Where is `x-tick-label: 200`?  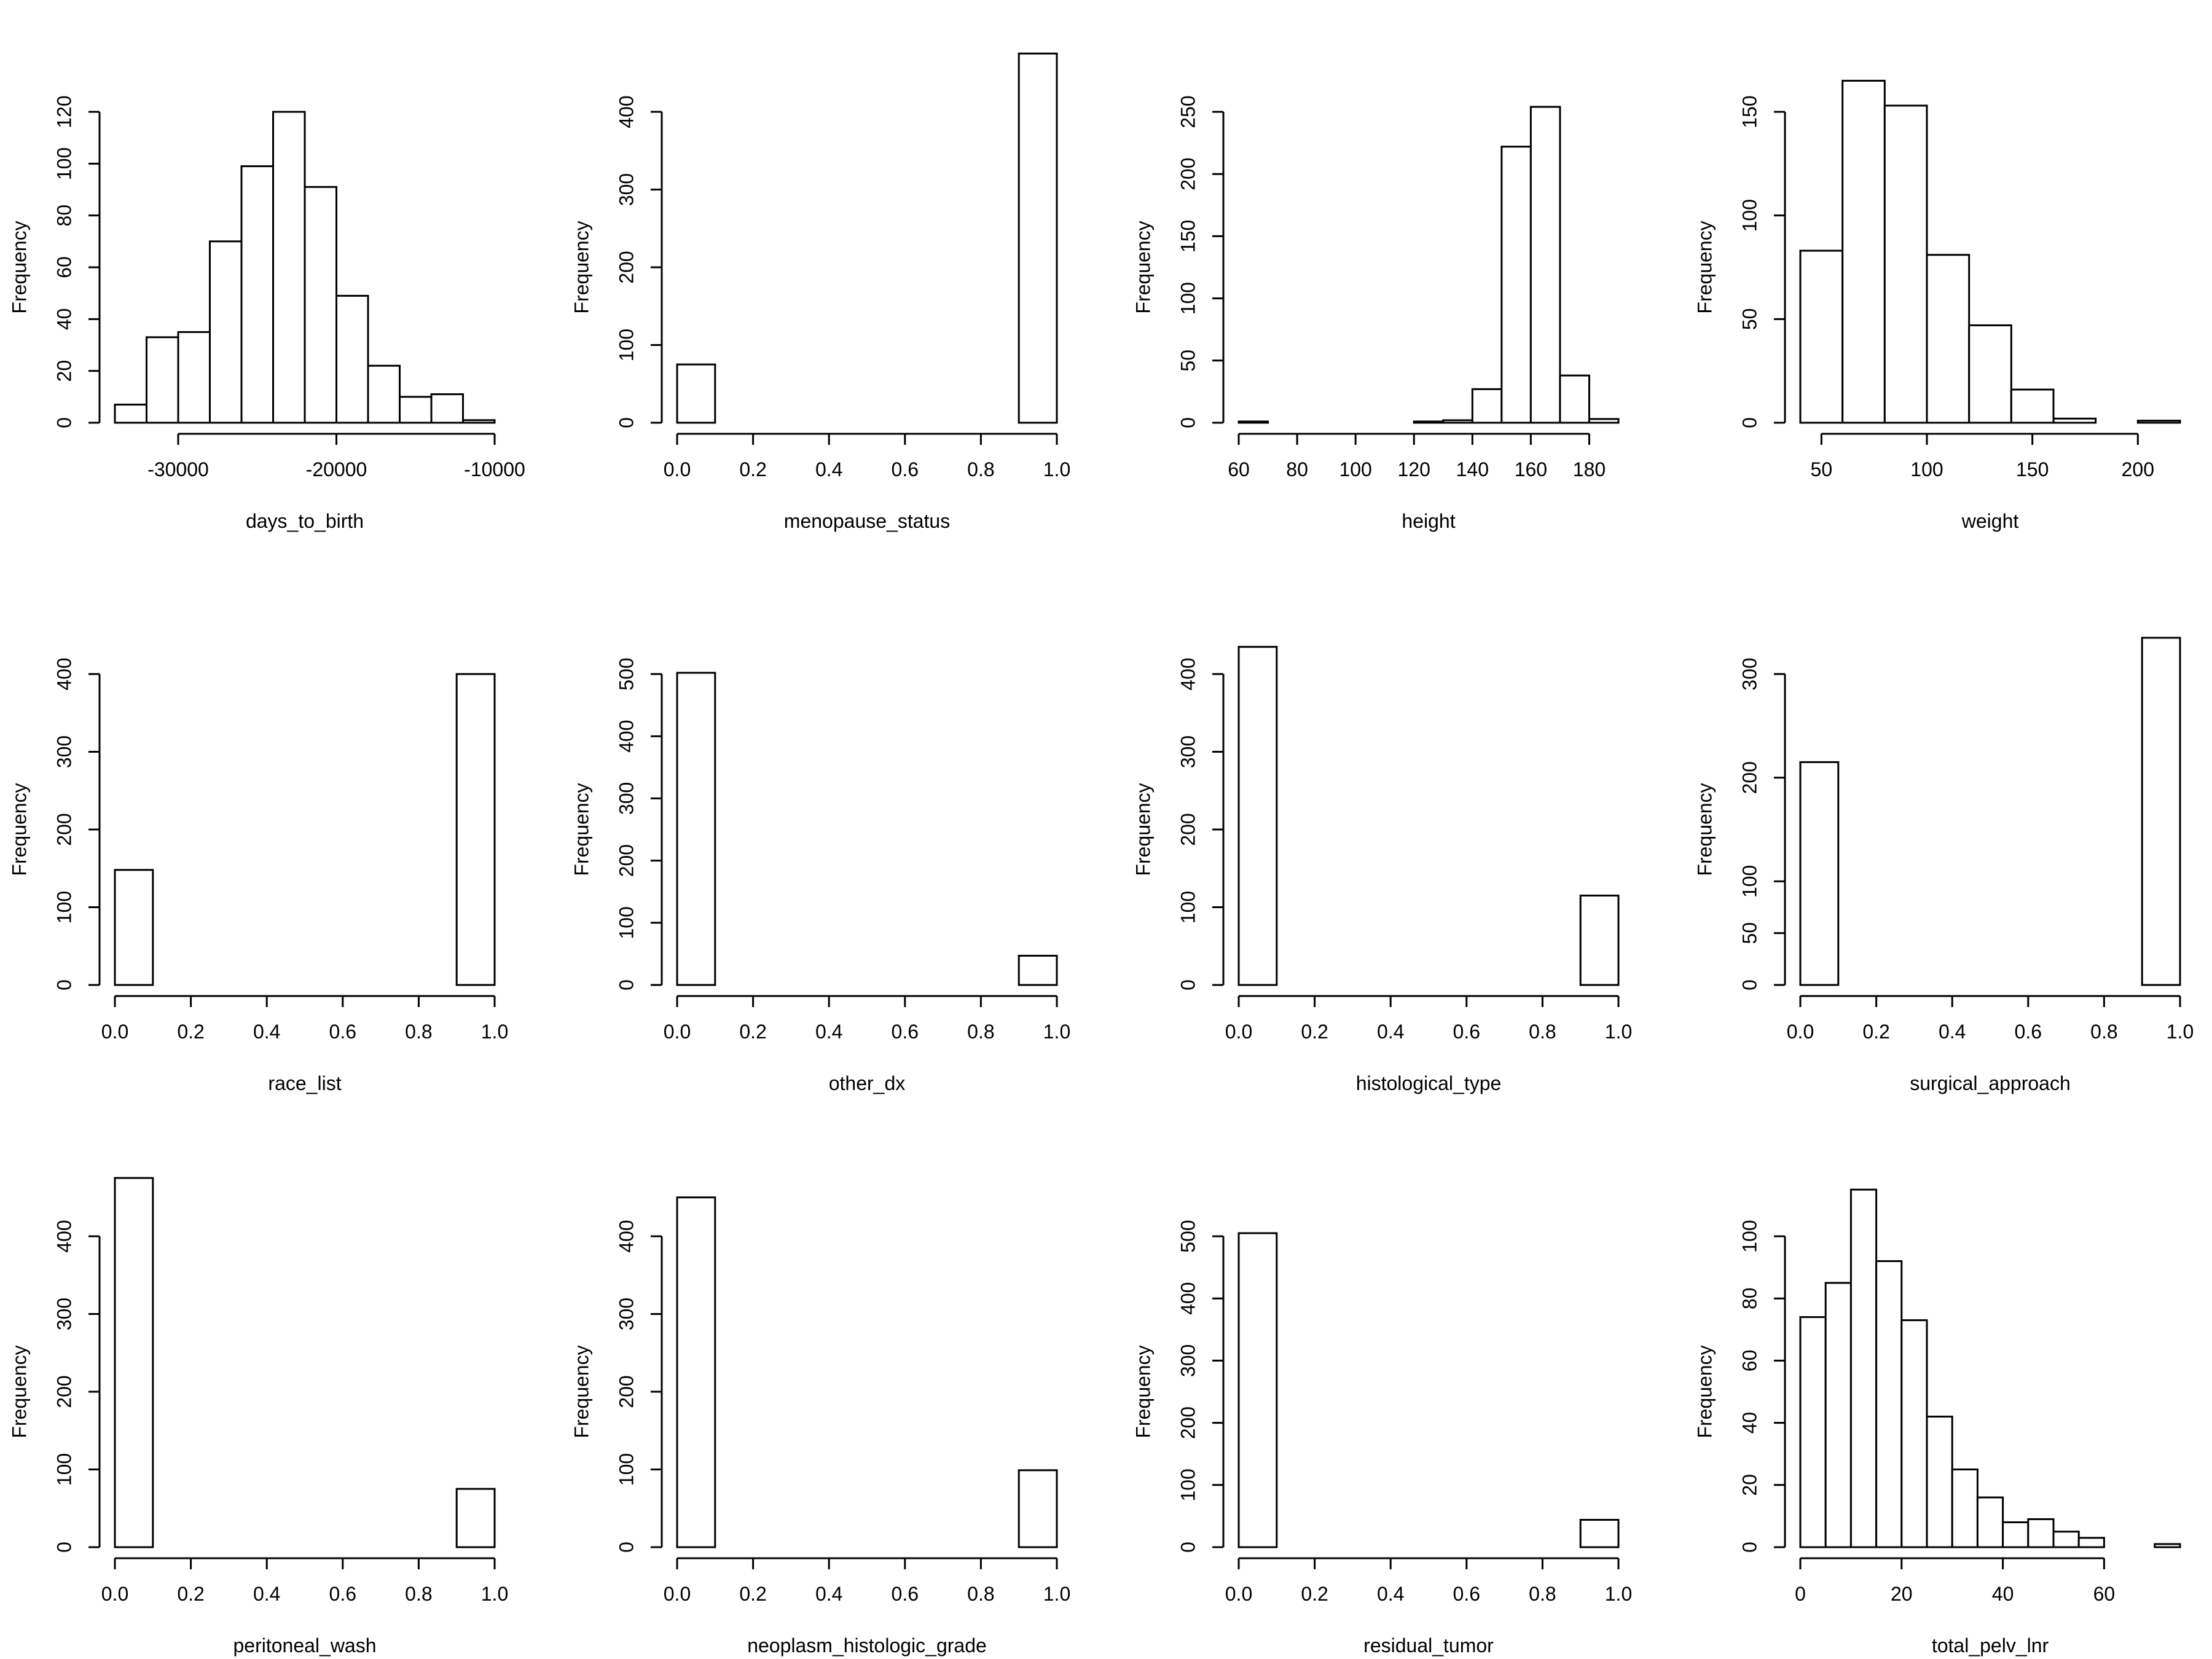
x-tick-label: 200 is located at coordinates (2138, 469).